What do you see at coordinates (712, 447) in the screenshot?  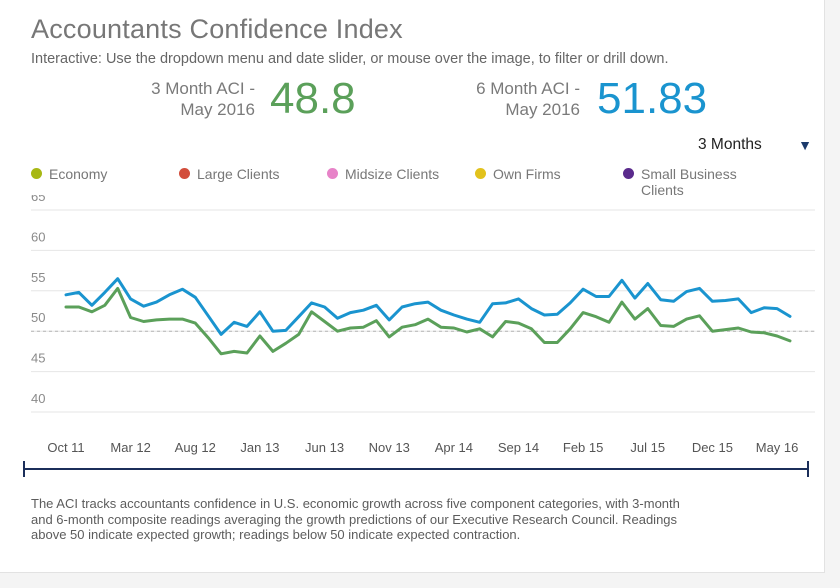 I see `x-tick-label: Dec 15` at bounding box center [712, 447].